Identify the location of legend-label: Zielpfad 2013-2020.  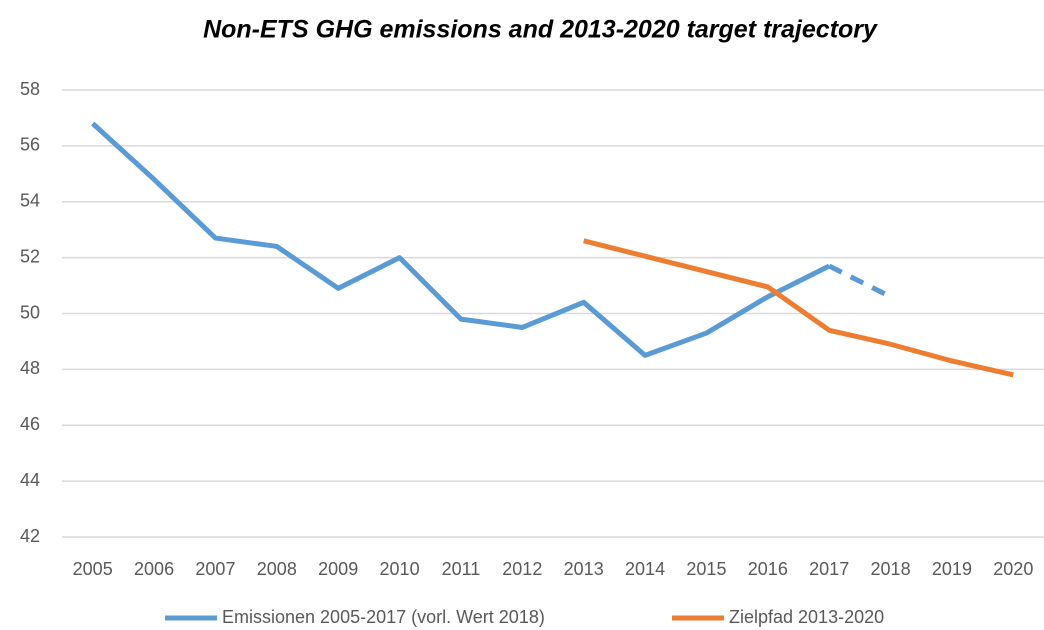
(806, 617).